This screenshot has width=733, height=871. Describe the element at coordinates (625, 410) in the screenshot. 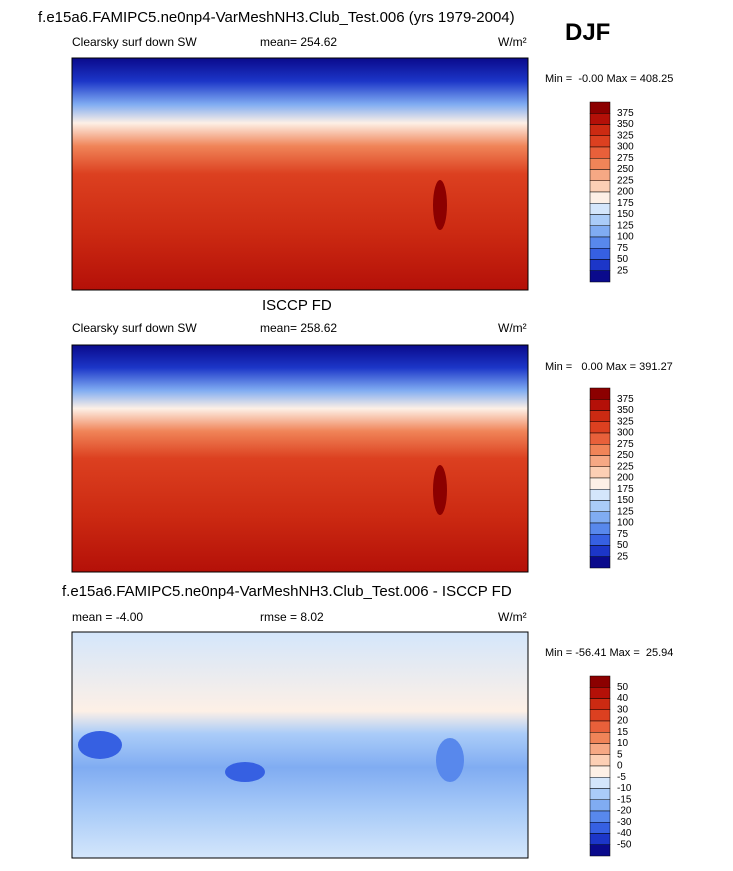

I see `colorbar-label: 350` at that location.